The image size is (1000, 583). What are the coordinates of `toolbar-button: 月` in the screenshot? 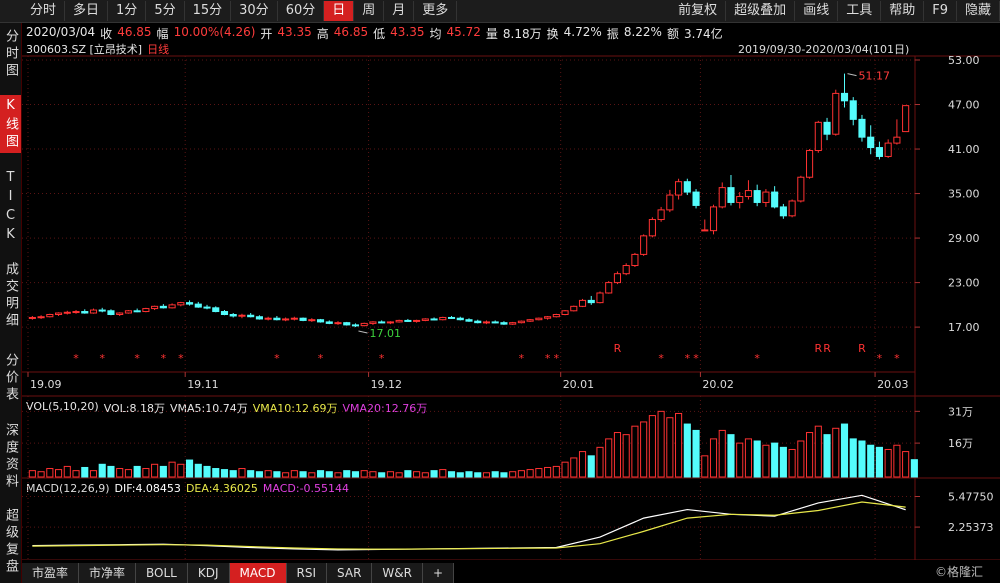 It's located at (399, 11).